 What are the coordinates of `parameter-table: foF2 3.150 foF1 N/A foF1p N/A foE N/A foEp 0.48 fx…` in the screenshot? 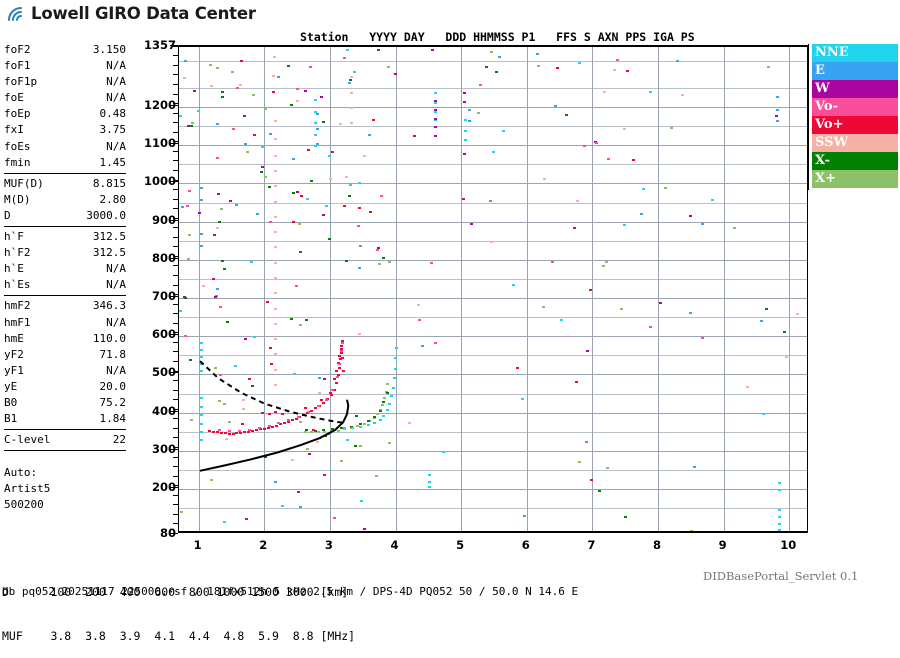 It's located at (65, 247).